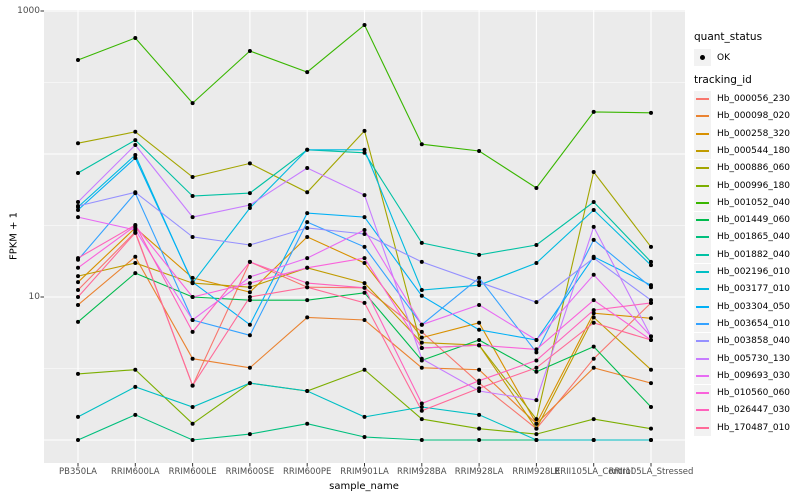  What do you see at coordinates (250, 472) in the screenshot?
I see `x-tick-label: RRIM600SE` at bounding box center [250, 472].